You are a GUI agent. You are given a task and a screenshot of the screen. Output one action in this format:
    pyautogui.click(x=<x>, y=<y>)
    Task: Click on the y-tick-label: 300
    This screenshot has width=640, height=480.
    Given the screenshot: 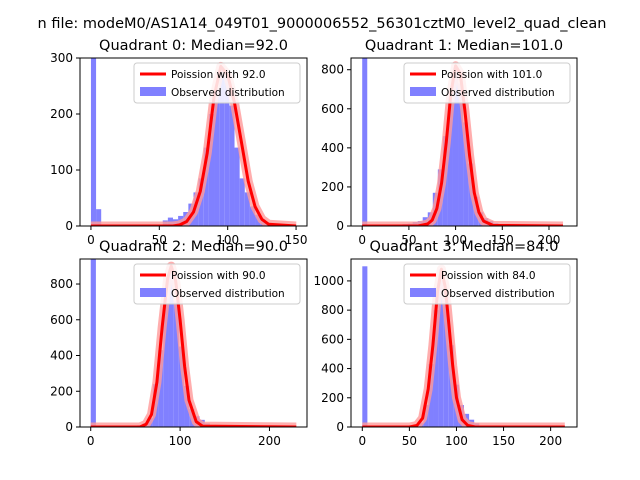 What is the action you would take?
    pyautogui.click(x=61, y=58)
    